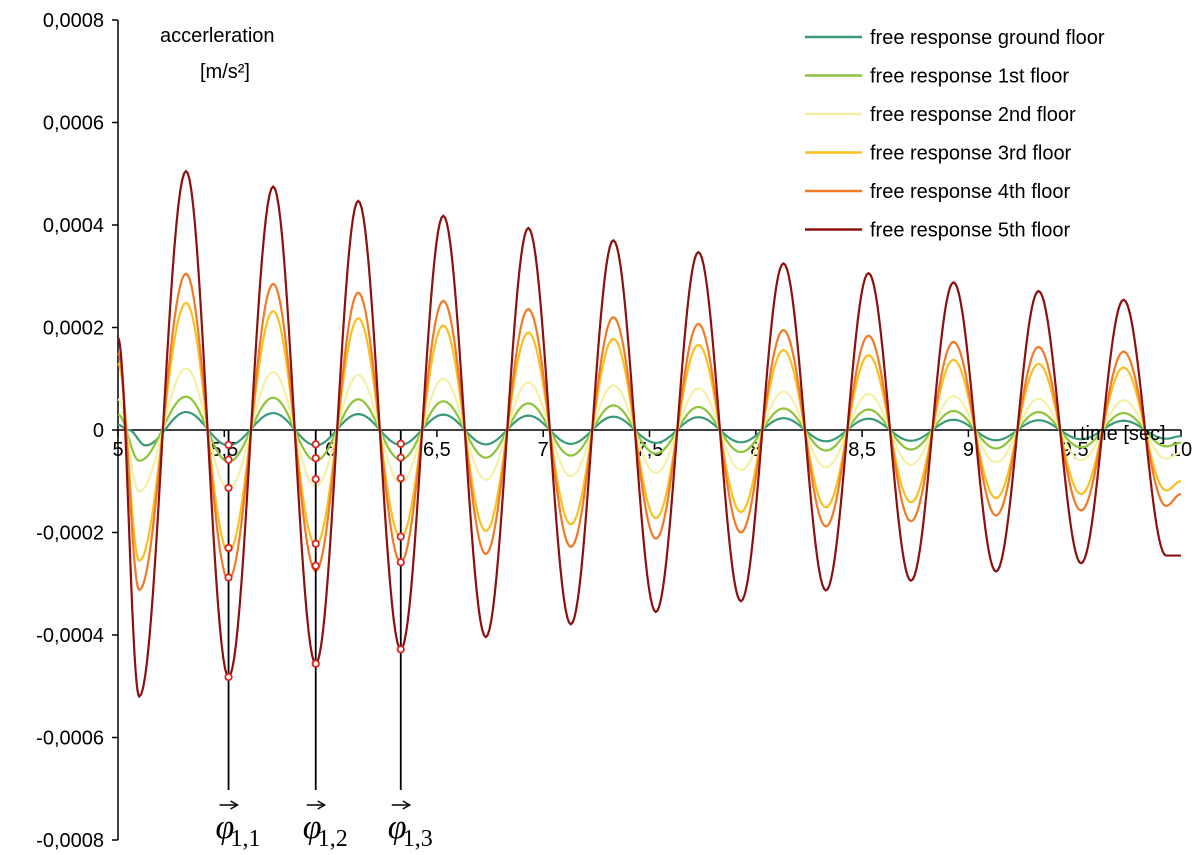  I want to click on x-tick-label: 10, so click(1181, 450).